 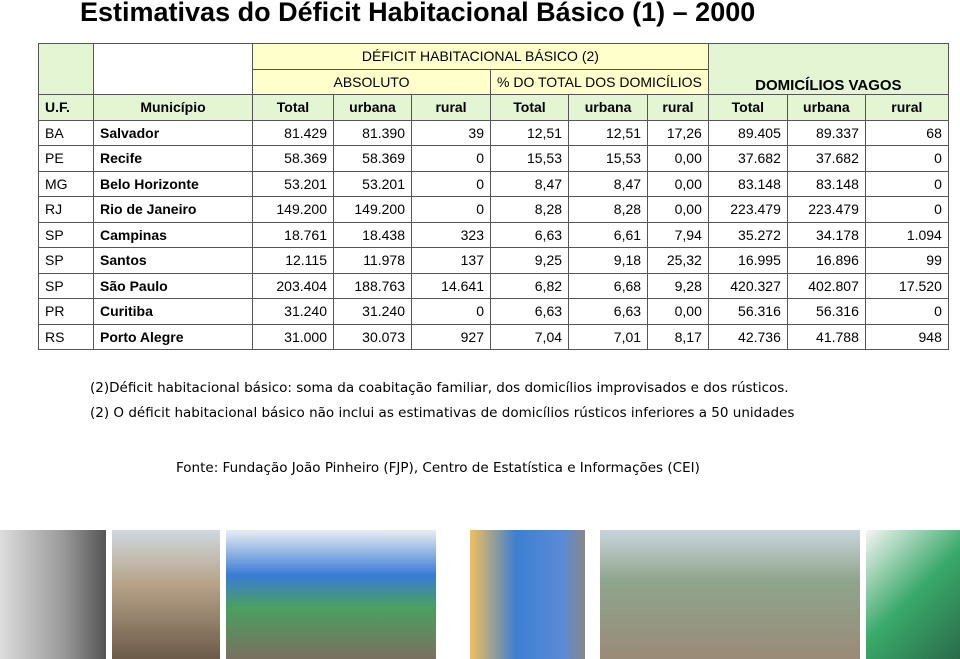 What do you see at coordinates (66, 336) in the screenshot?
I see `uf: RS` at bounding box center [66, 336].